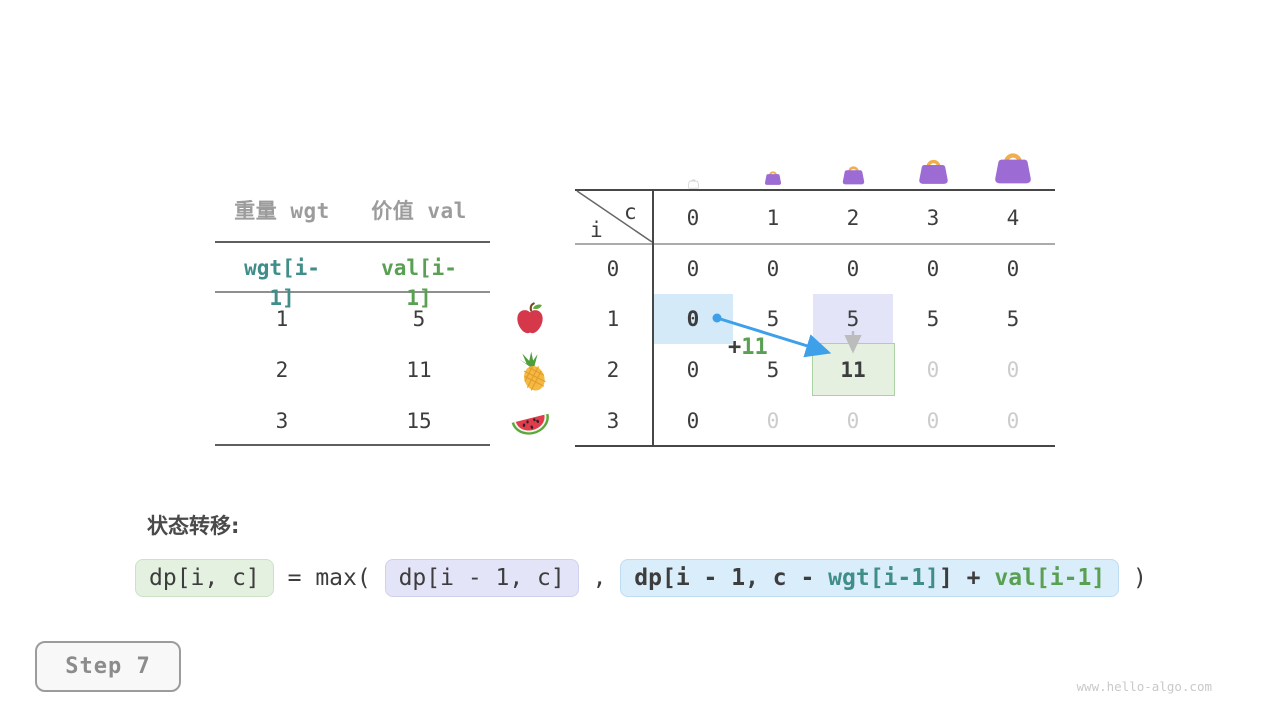  Describe the element at coordinates (613, 319) in the screenshot. I see `dp-row-header: 1` at that location.